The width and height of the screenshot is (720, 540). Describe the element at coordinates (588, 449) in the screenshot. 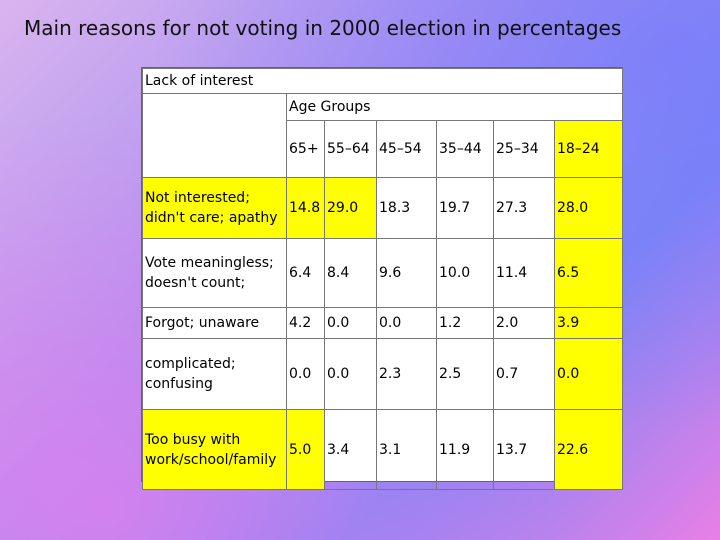

I see `table-cell: 22.6` at that location.